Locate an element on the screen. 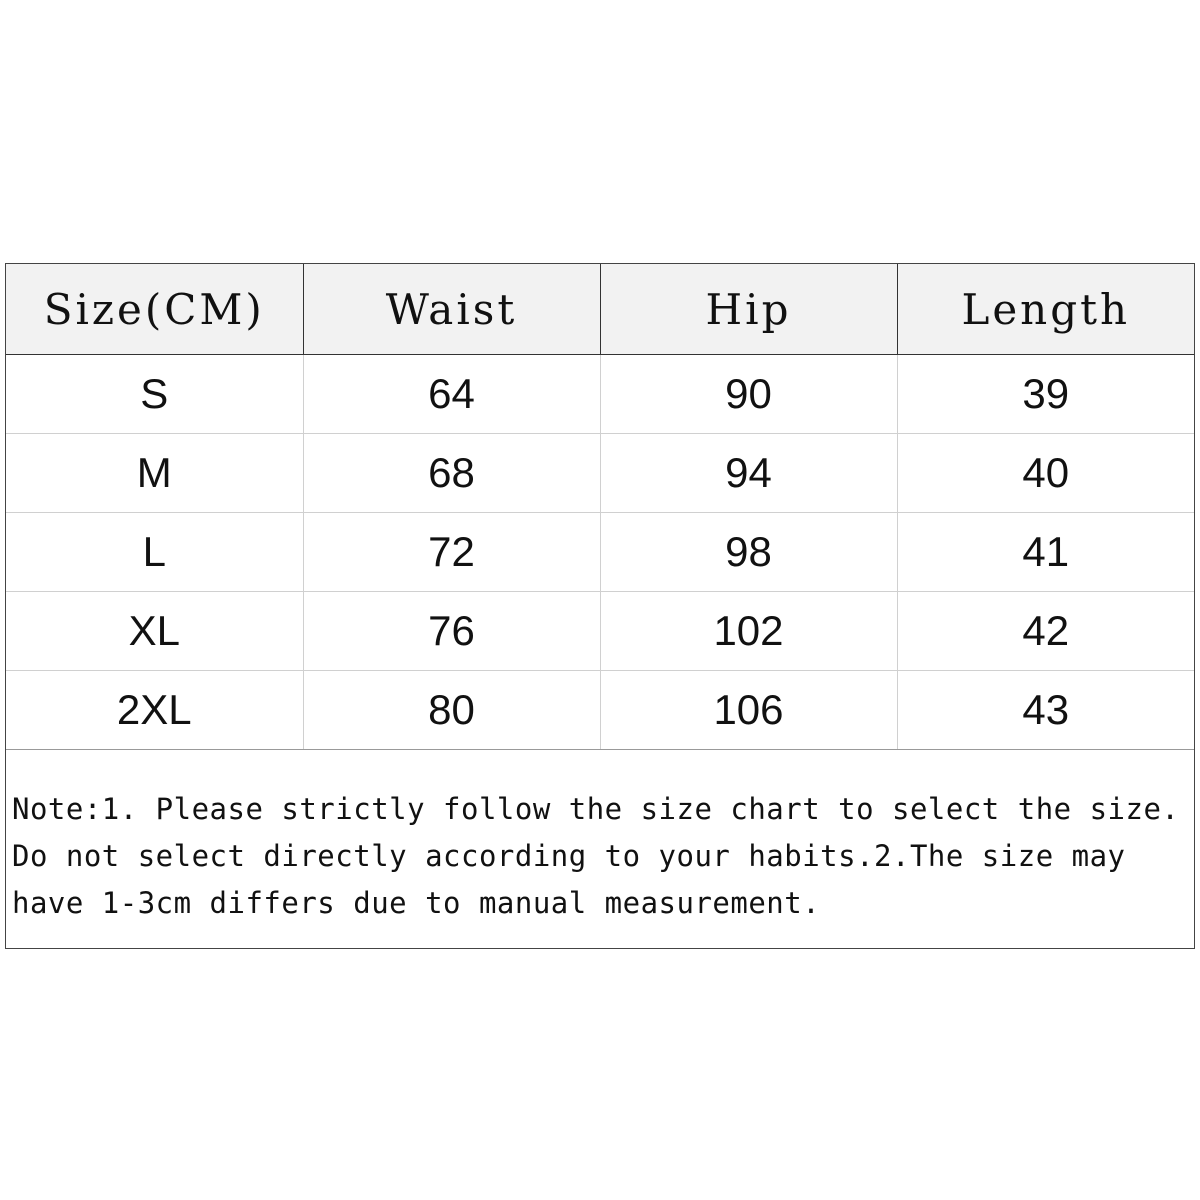 The height and width of the screenshot is (1200, 1200). header-row: Size(CM) Waist Hip Length is located at coordinates (600, 309).